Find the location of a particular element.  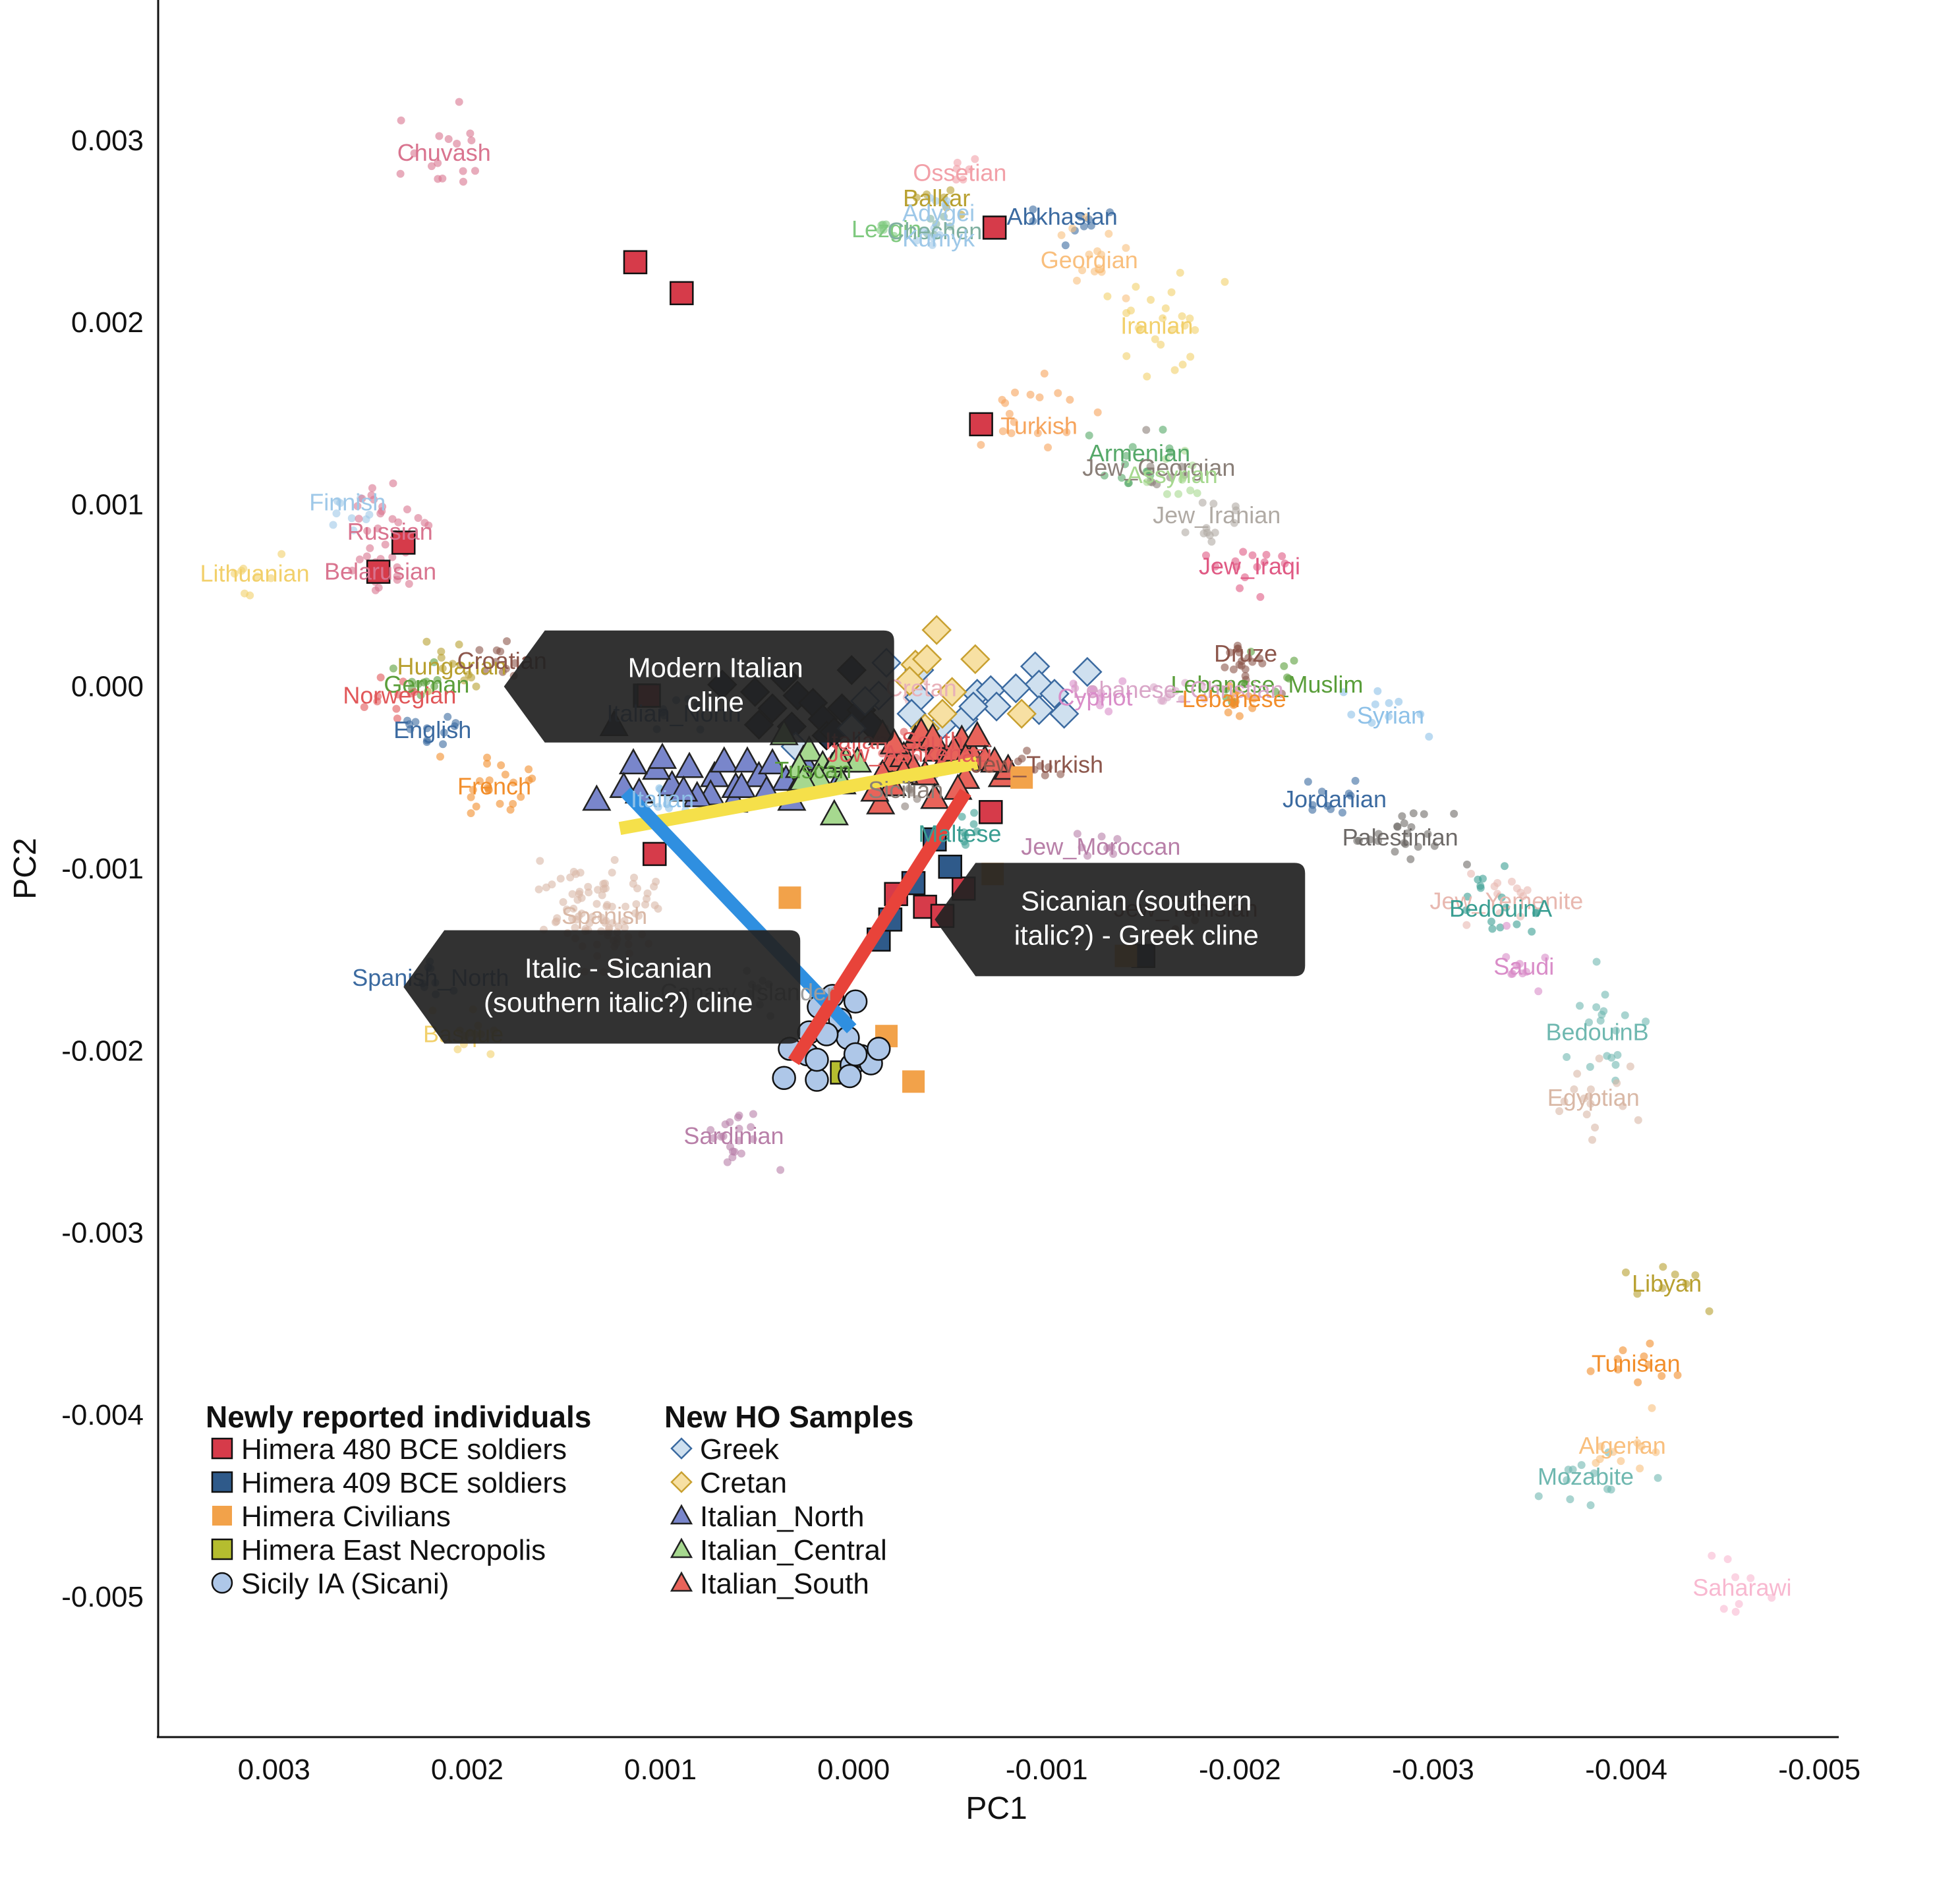

ref-point-lebanese-christian is located at coordinates (1201, 687).